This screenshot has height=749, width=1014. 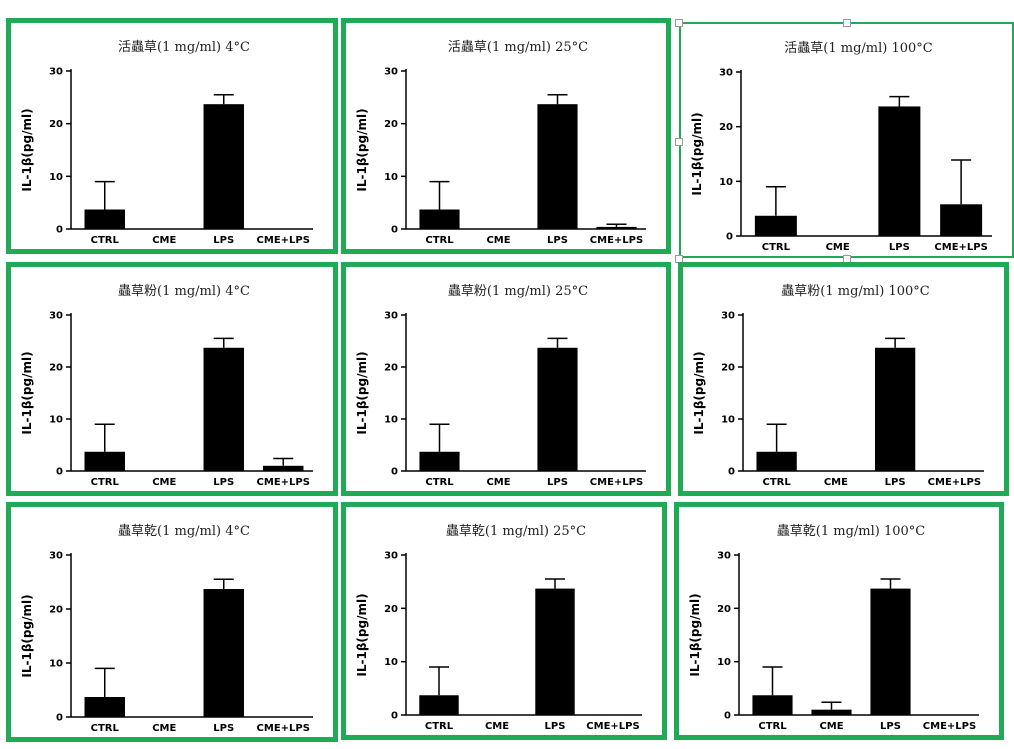 I want to click on chart-title: 蟲草粉(1 mg/ml) 4°C, so click(x=184, y=291).